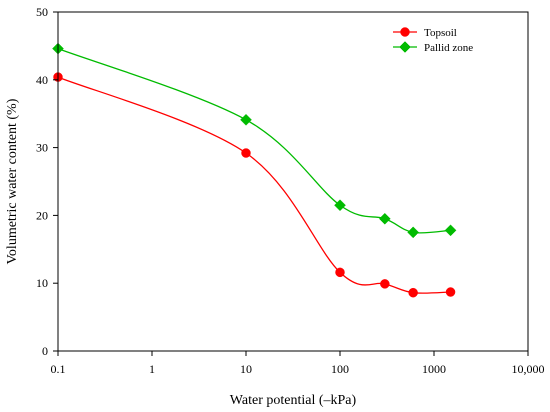 This screenshot has width=550, height=412. Describe the element at coordinates (405, 32) in the screenshot. I see `legend-marker-topsoil` at that location.